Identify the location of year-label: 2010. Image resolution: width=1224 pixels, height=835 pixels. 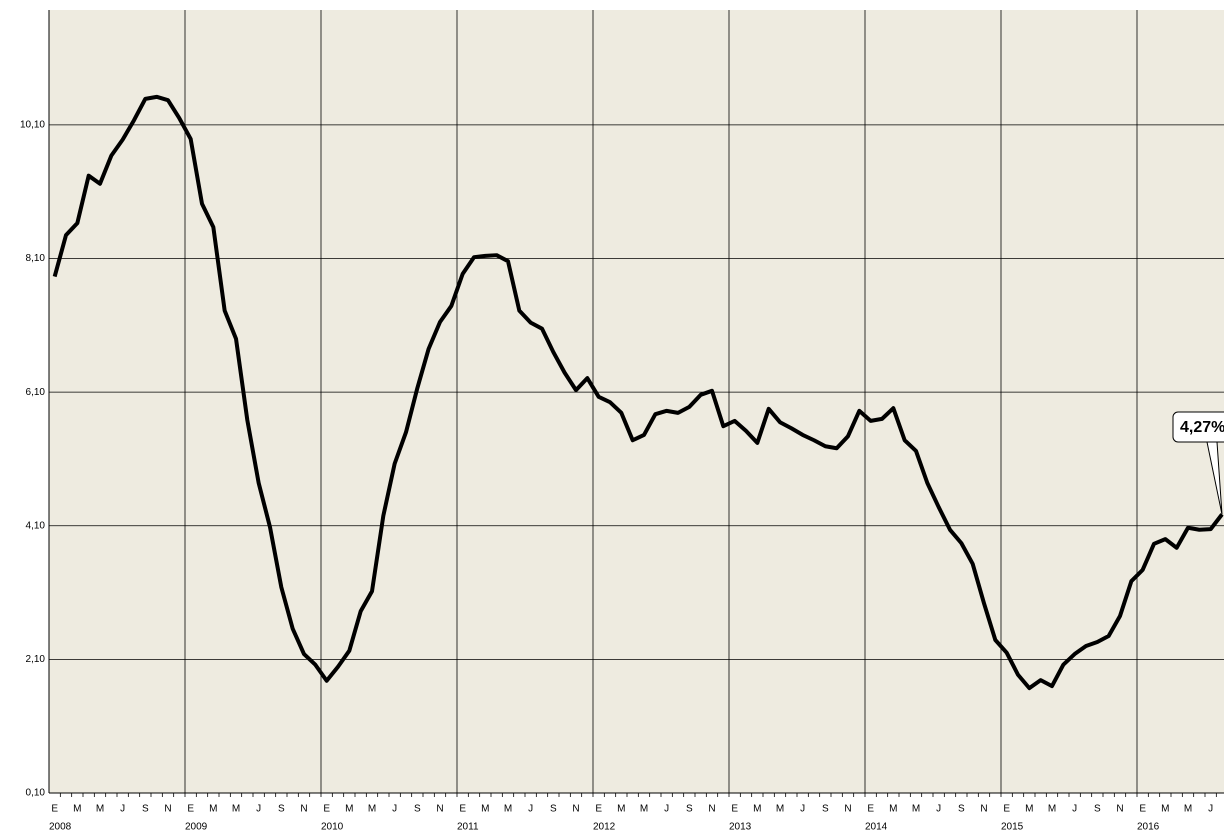
(332, 827).